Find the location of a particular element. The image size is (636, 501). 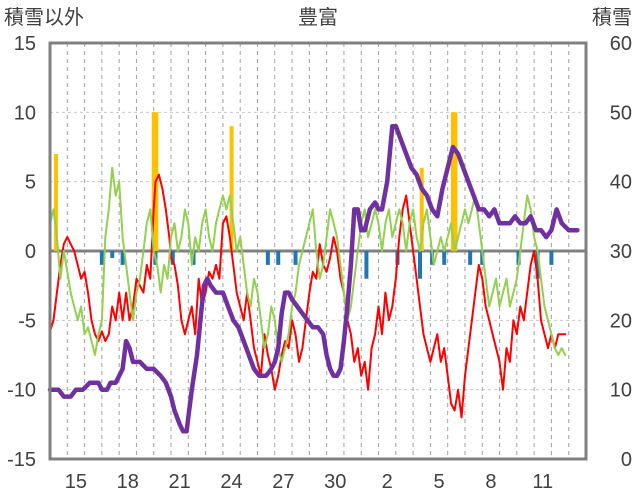

y-right-tick-label: 50 is located at coordinates (621, 113).